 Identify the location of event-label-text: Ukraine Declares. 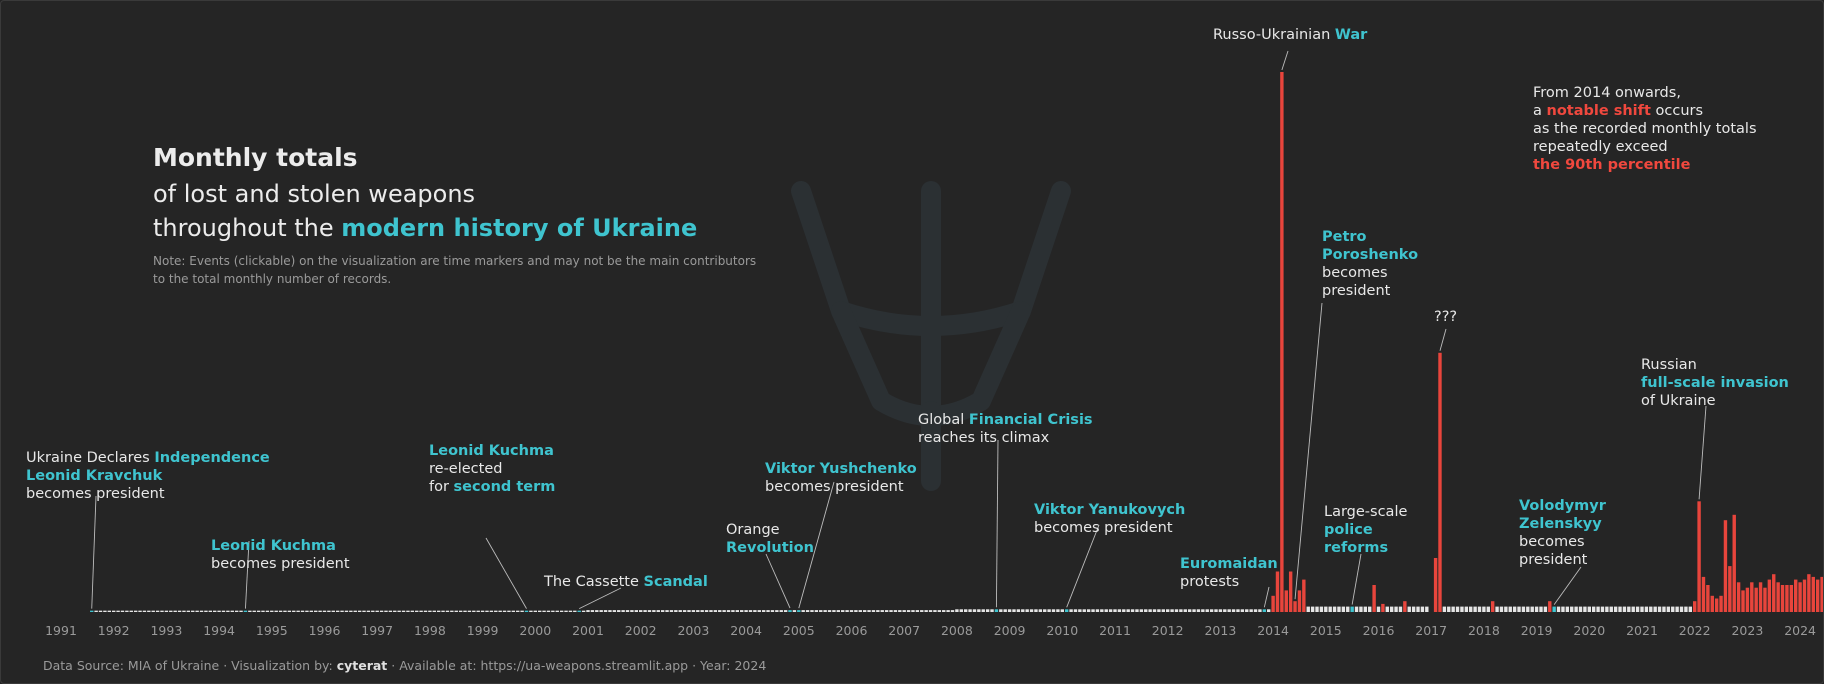
(90, 458).